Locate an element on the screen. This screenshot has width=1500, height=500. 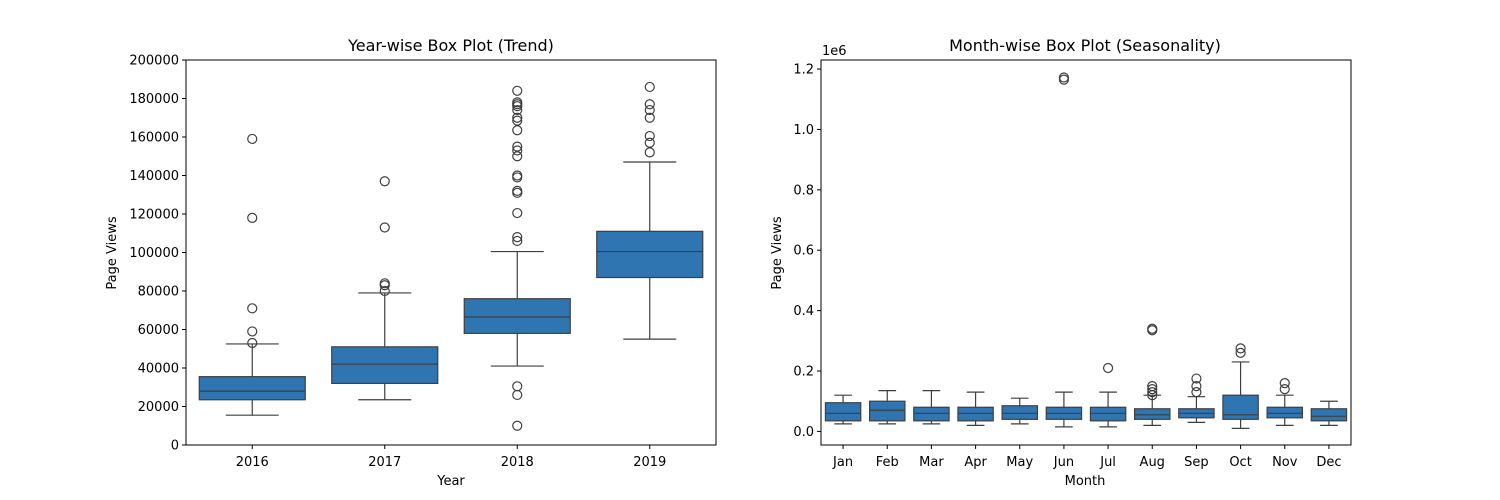
box-Dec is located at coordinates (1329, 413).